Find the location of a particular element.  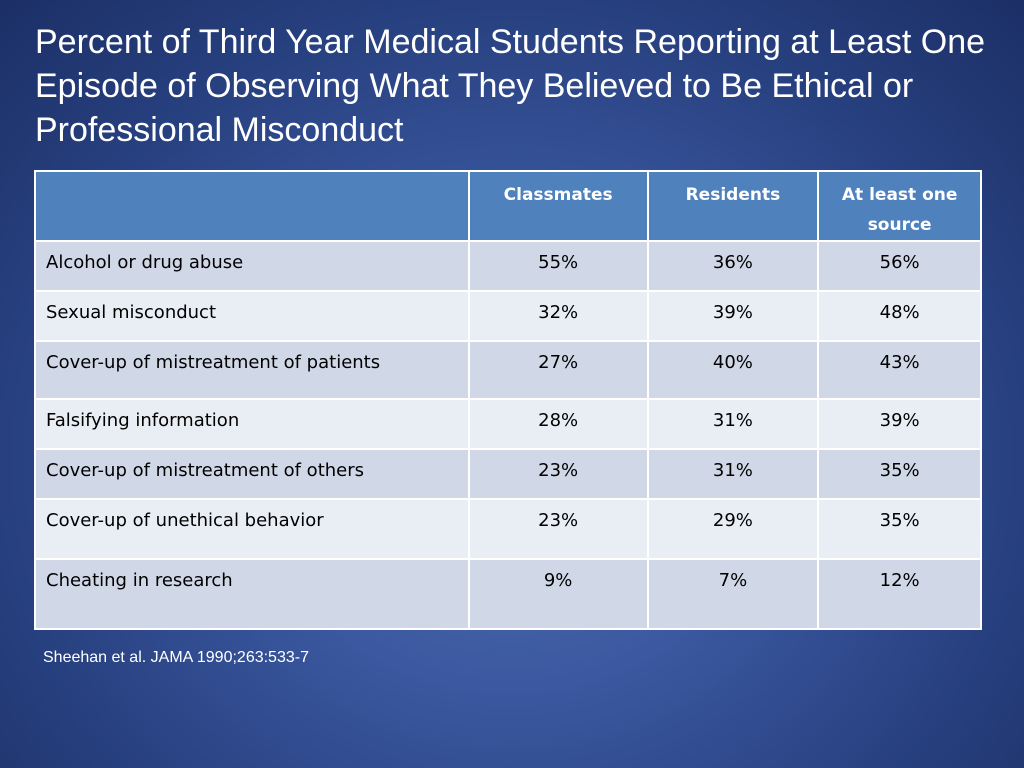

cell-classmates: 32% is located at coordinates (558, 316).